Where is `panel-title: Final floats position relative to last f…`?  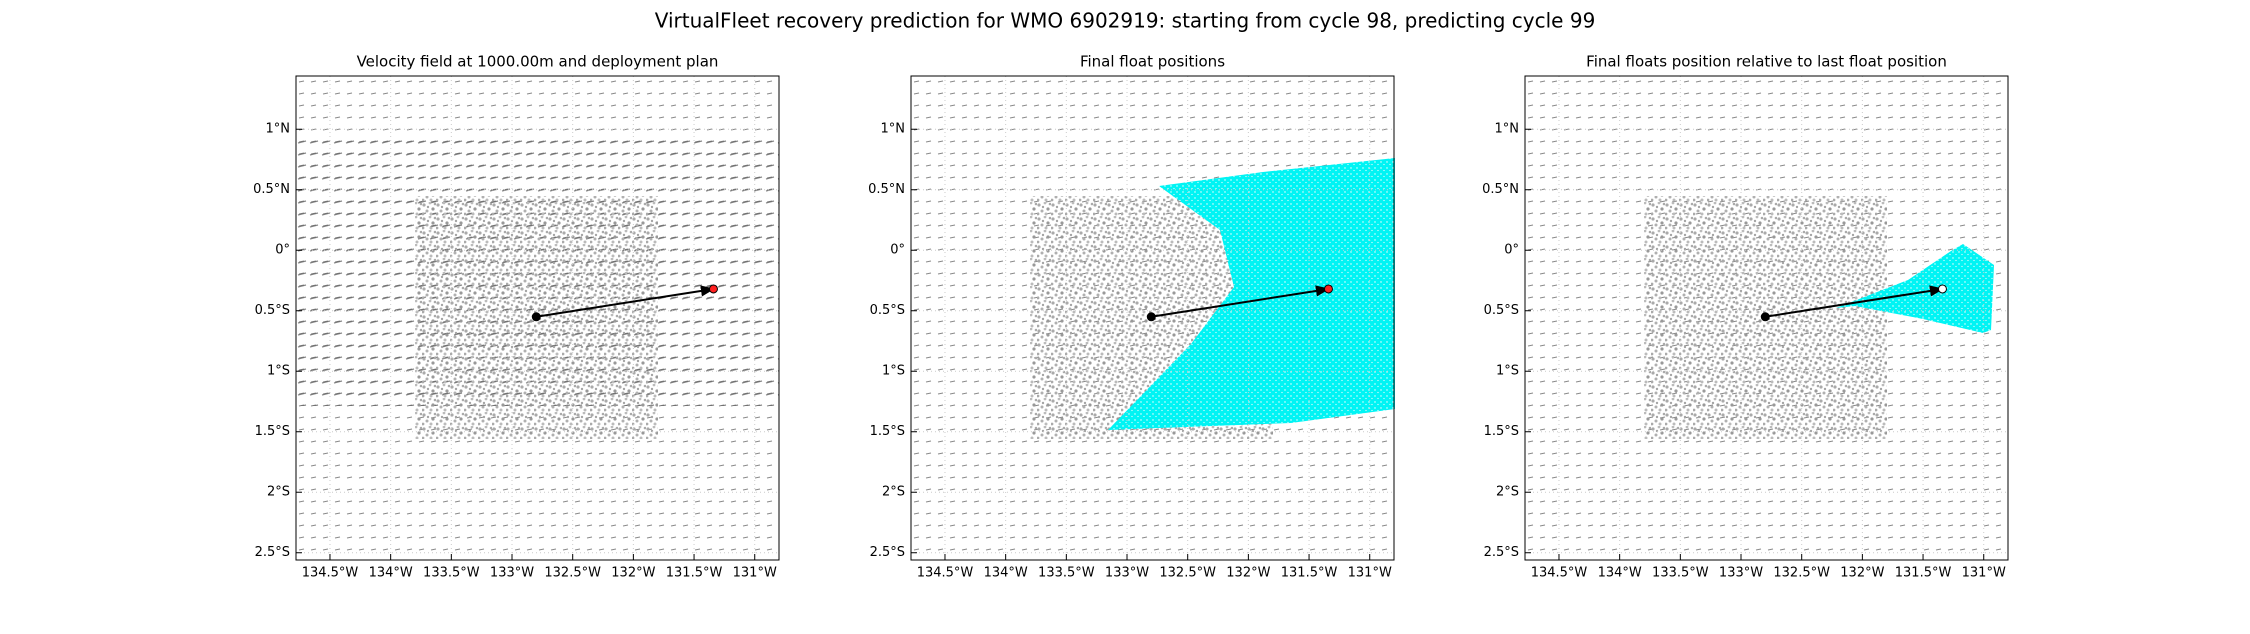
panel-title: Final floats position relative to last f… is located at coordinates (1766, 62).